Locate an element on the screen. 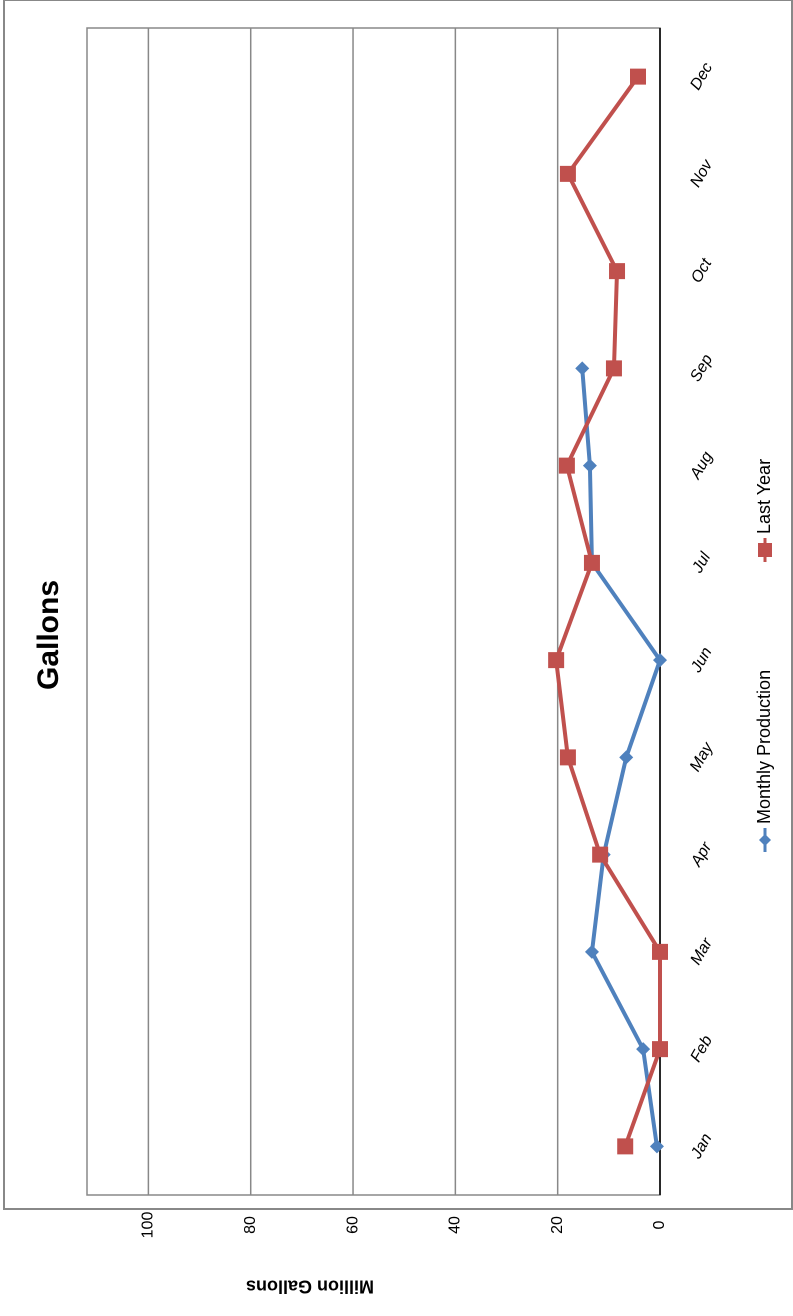  y-tick-label: 80 is located at coordinates (250, 1225).